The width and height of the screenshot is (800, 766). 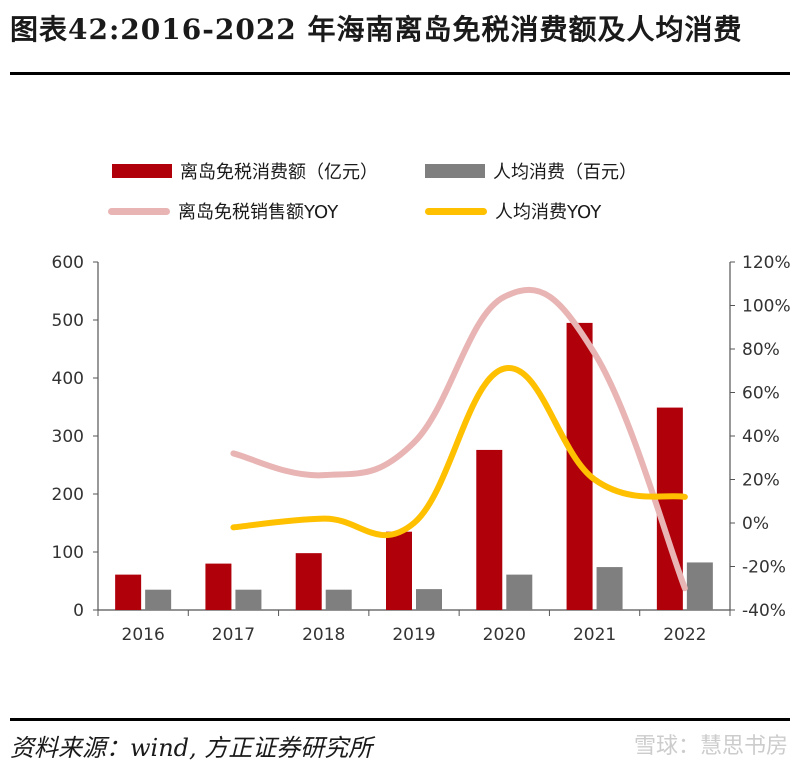 I want to click on y-left-tick-label: 600, so click(x=68, y=263).